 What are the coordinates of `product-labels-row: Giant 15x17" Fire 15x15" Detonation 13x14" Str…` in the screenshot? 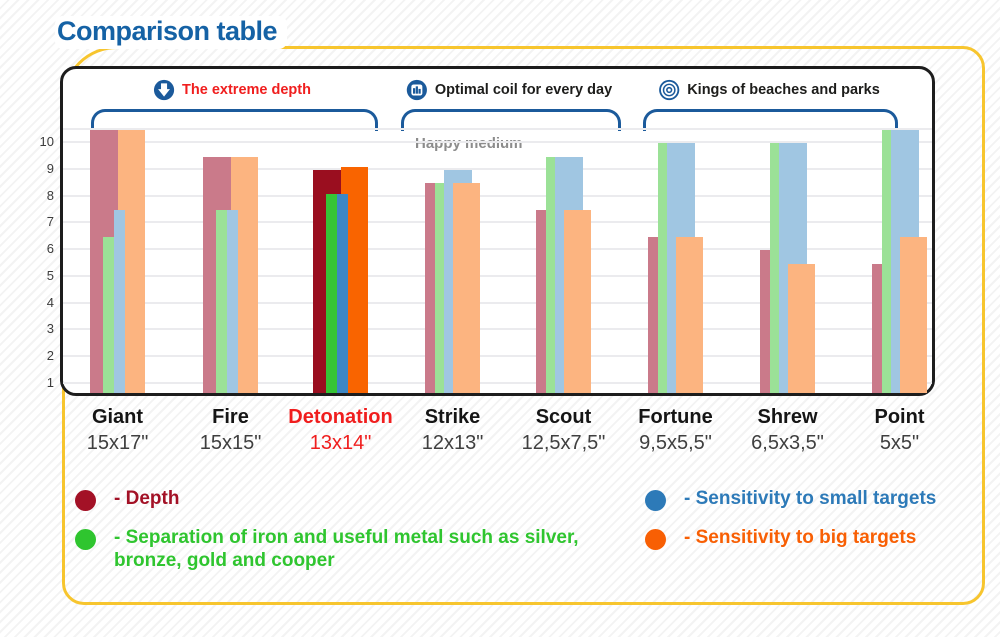 It's located at (497, 439).